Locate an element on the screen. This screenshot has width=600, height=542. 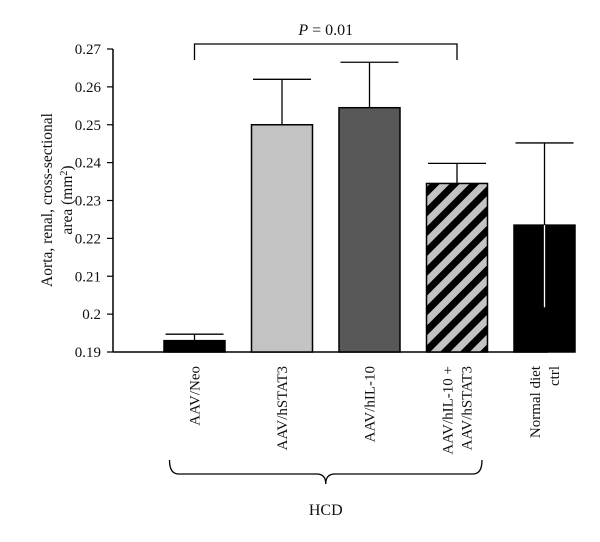
significance-bracket: P = 0.01 is located at coordinates (325, 41).